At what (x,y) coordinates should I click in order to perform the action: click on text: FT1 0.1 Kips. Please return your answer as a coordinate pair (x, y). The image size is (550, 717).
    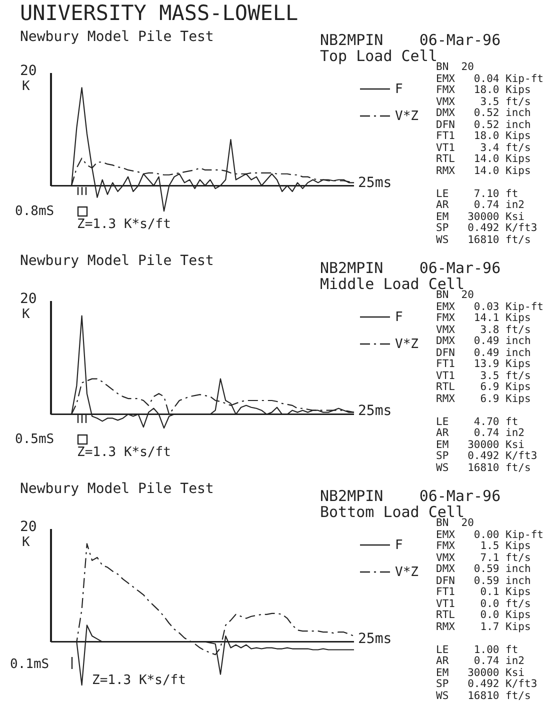
    Looking at the image, I should click on (483, 592).